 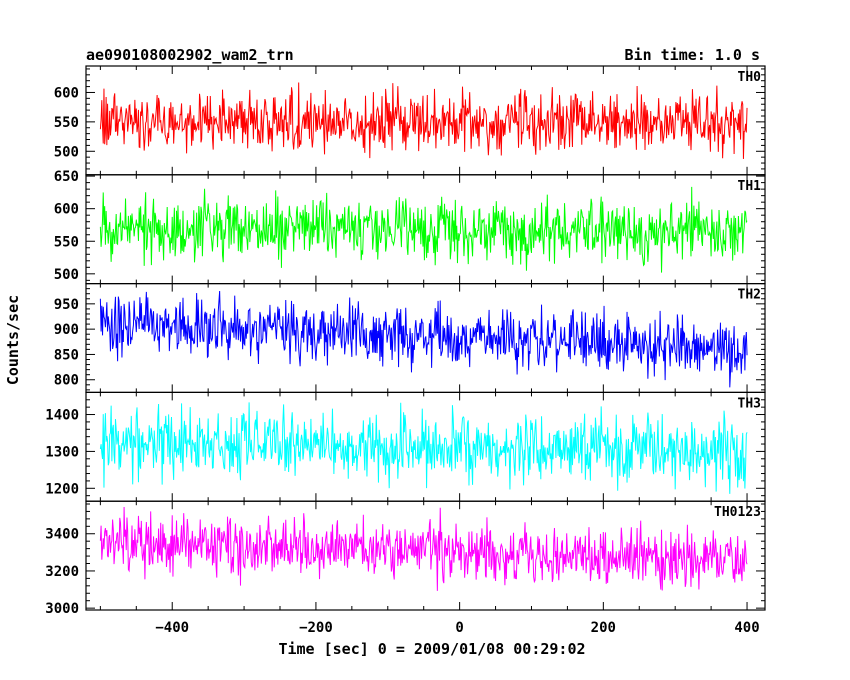 I want to click on x-tick-label: 400, so click(x=746, y=628).